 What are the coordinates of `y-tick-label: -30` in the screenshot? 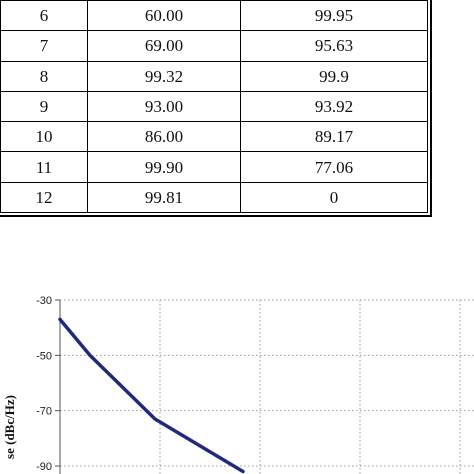 It's located at (44, 301).